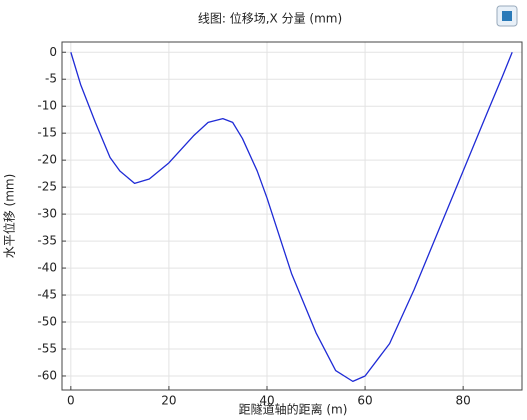  Describe the element at coordinates (507, 16) in the screenshot. I see `logo` at that location.